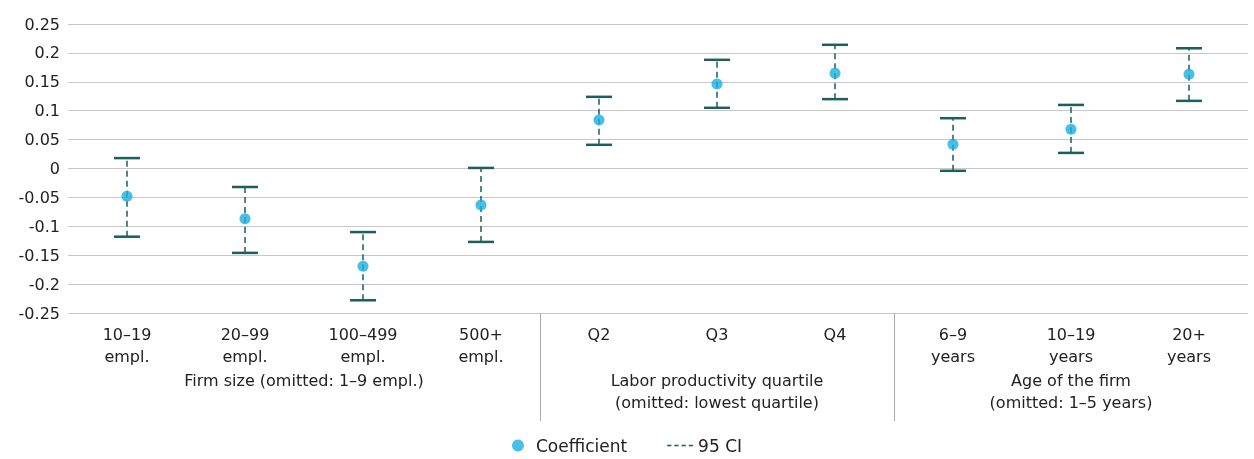 The width and height of the screenshot is (1254, 459). Describe the element at coordinates (44, 226) in the screenshot. I see `y-tick-label: -0.1` at that location.